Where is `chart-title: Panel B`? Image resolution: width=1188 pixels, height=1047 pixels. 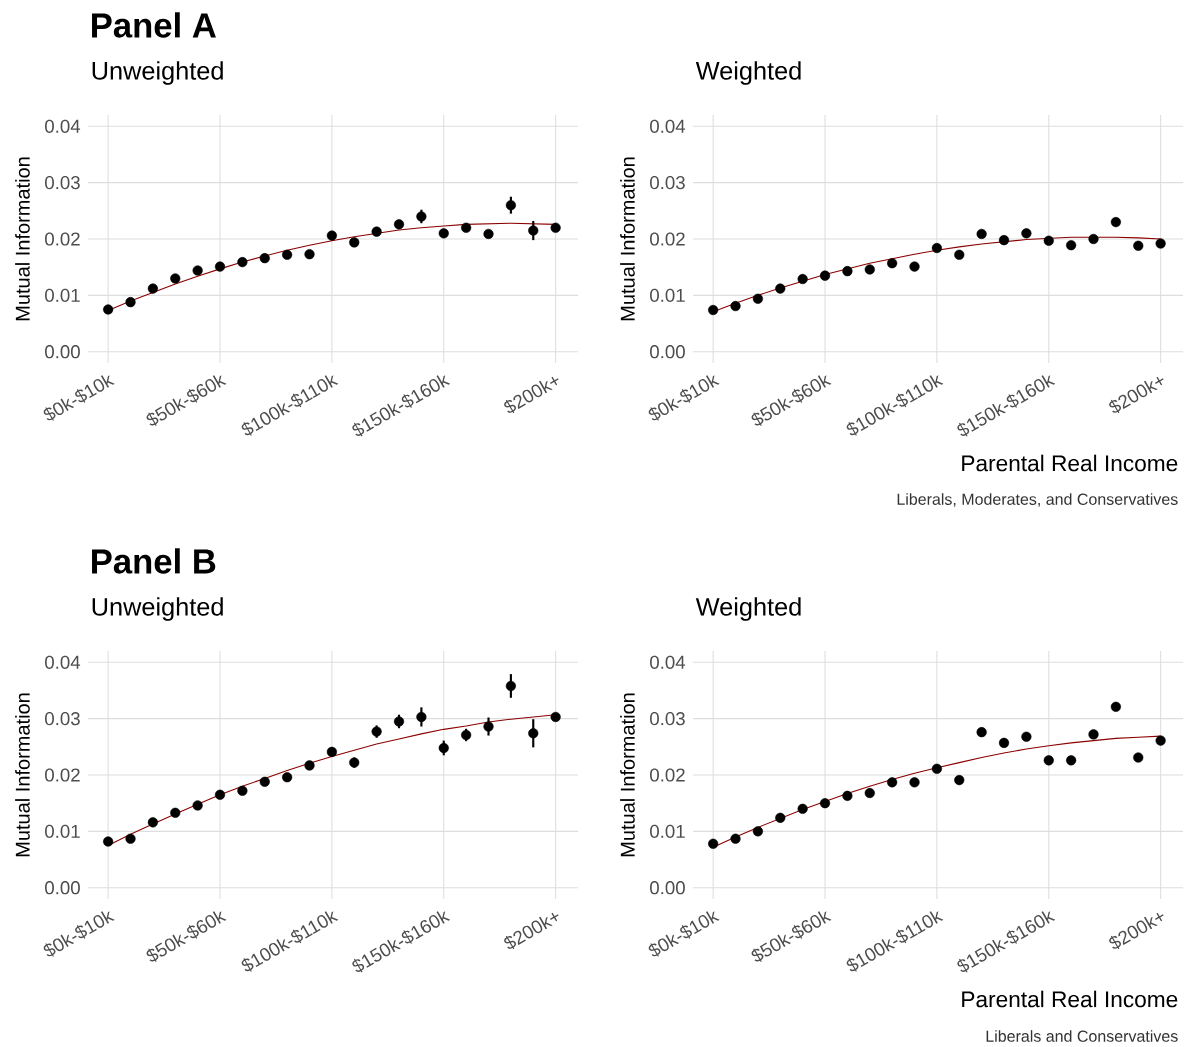
chart-title: Panel B is located at coordinates (154, 561).